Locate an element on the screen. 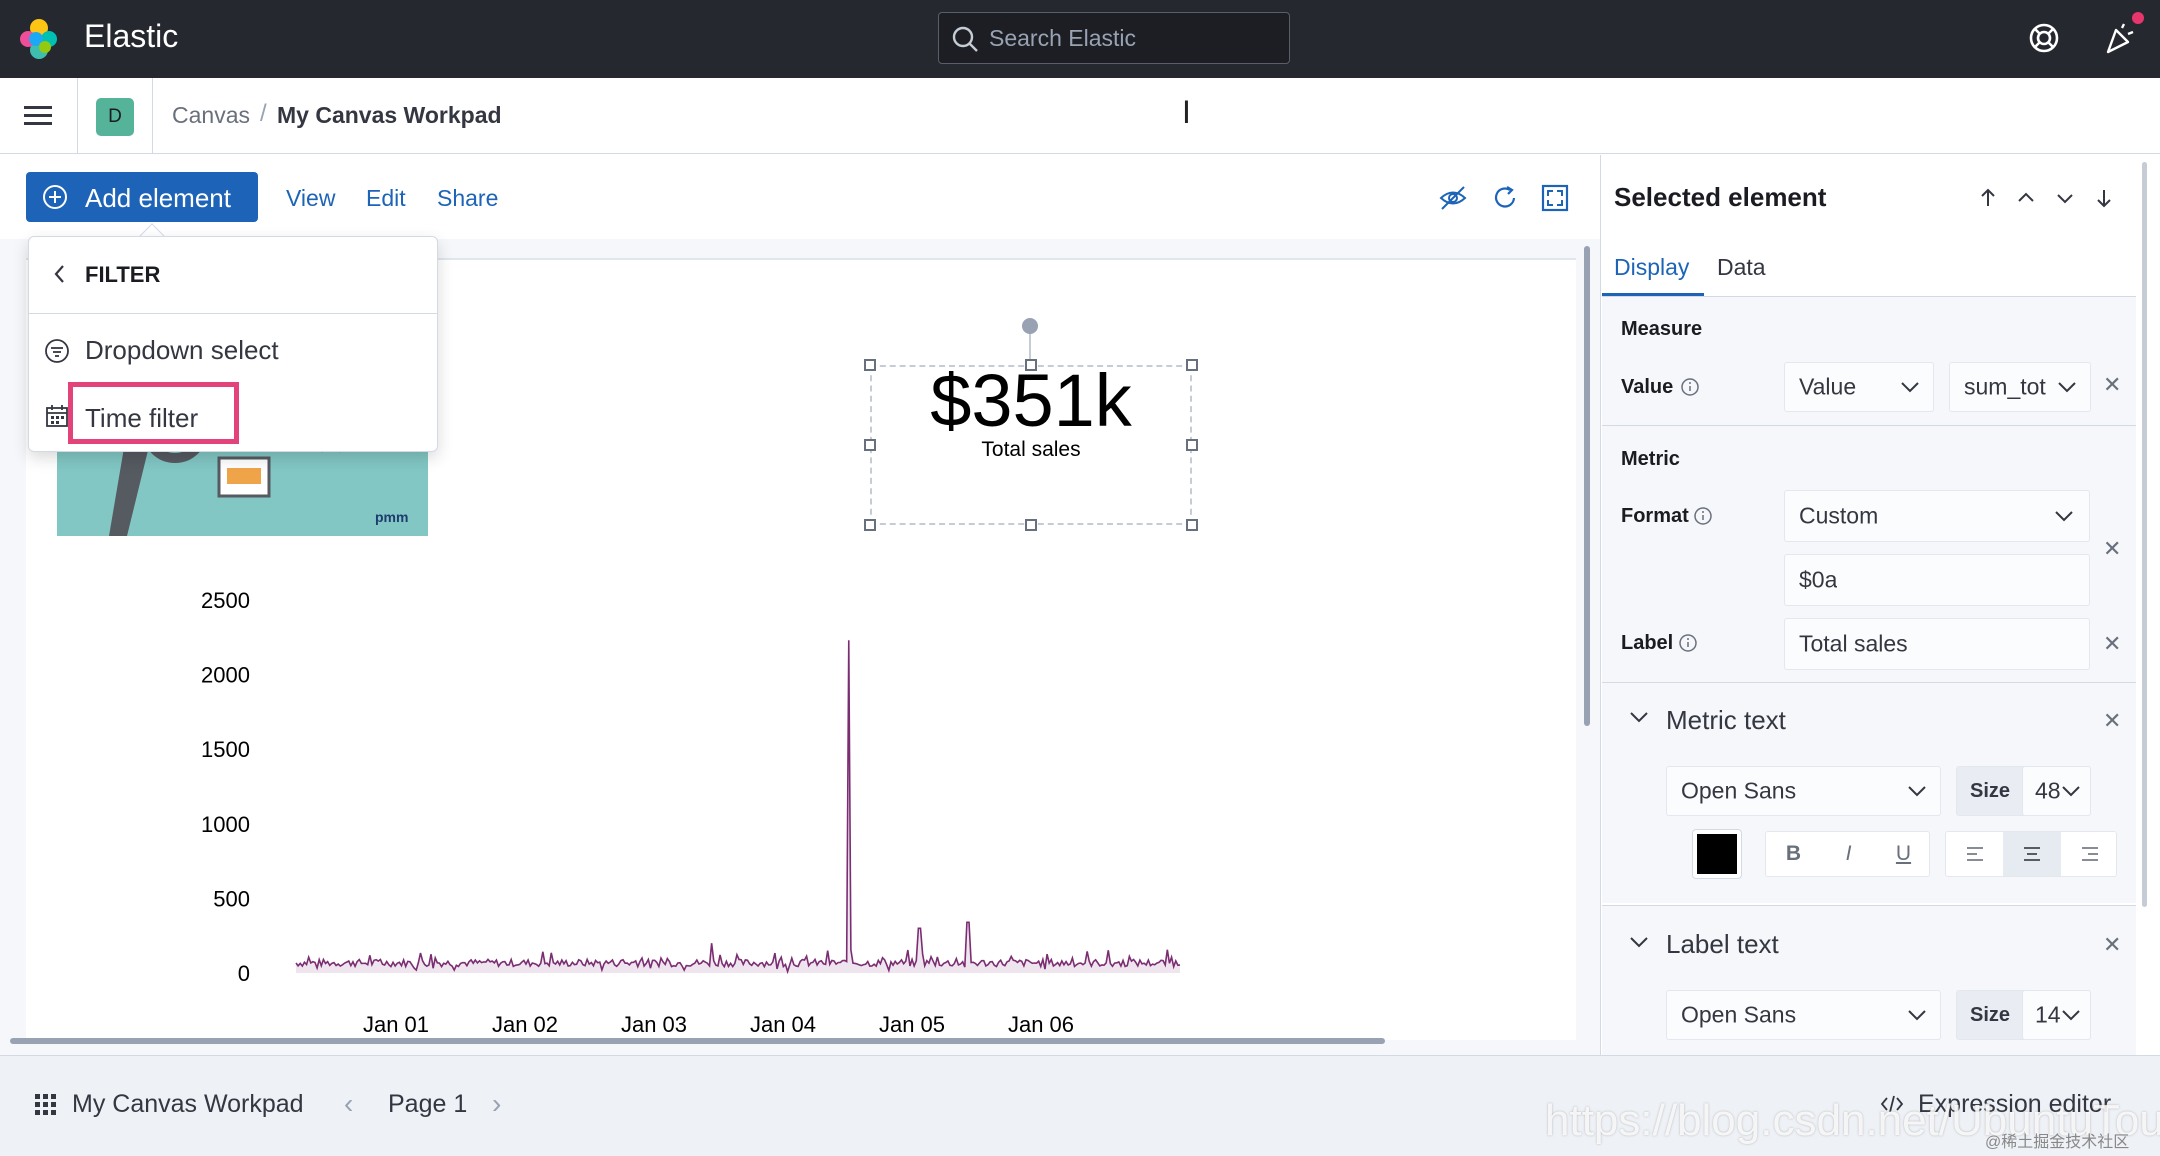  remove-label-text-icon: ✕ is located at coordinates (2112, 944).